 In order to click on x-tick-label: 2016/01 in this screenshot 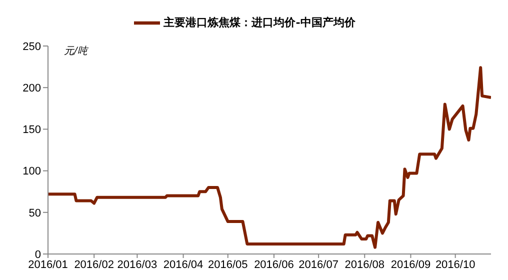, I will do `click(48, 264)`.